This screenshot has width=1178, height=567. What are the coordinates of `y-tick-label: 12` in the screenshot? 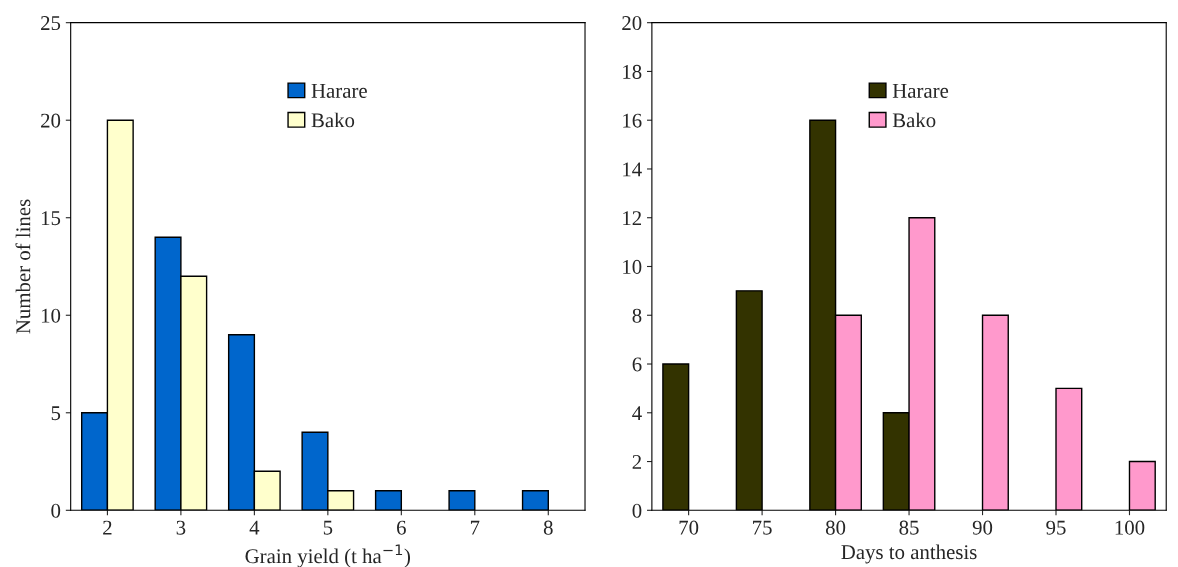 It's located at (632, 218).